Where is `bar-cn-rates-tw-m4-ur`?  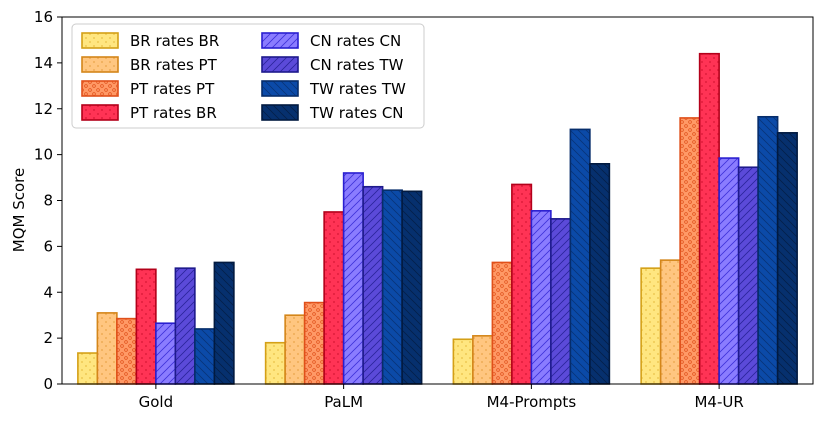 bar-cn-rates-tw-m4-ur is located at coordinates (748, 275).